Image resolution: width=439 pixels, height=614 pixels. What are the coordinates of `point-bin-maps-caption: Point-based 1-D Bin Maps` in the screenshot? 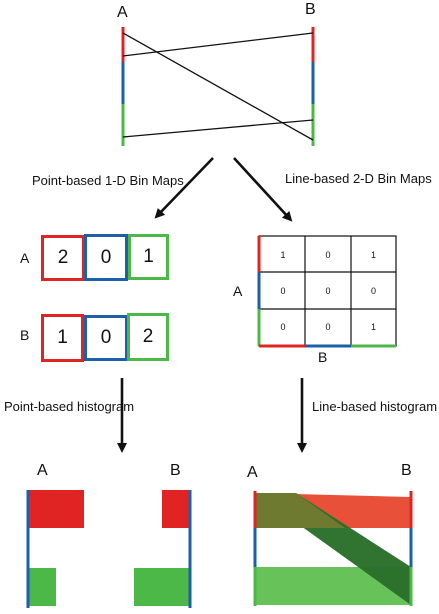 It's located at (108, 180).